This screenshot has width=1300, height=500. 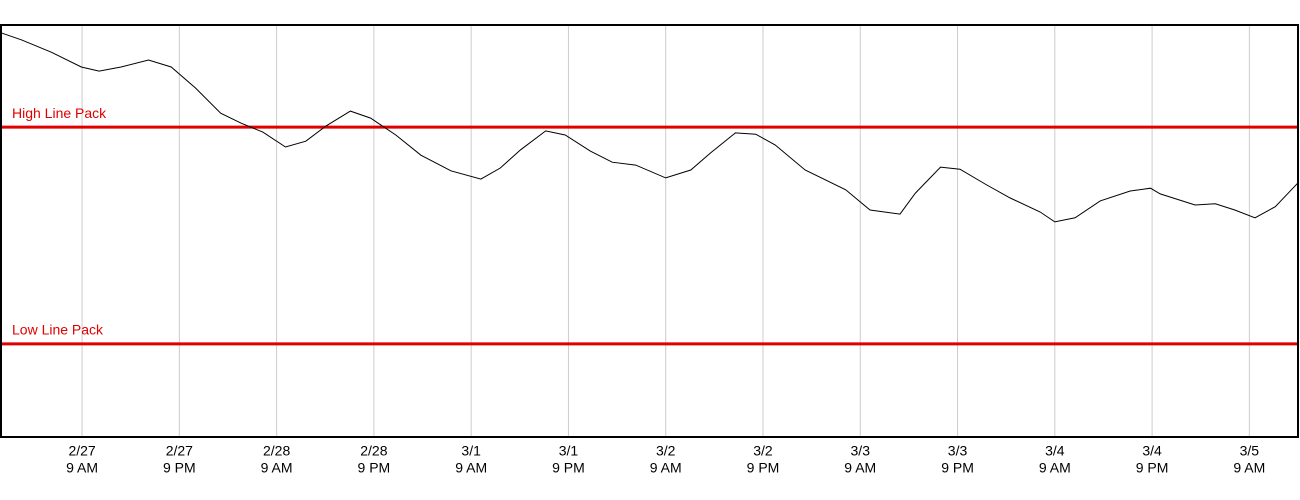 What do you see at coordinates (58, 330) in the screenshot?
I see `reference-label: Low Line Pack` at bounding box center [58, 330].